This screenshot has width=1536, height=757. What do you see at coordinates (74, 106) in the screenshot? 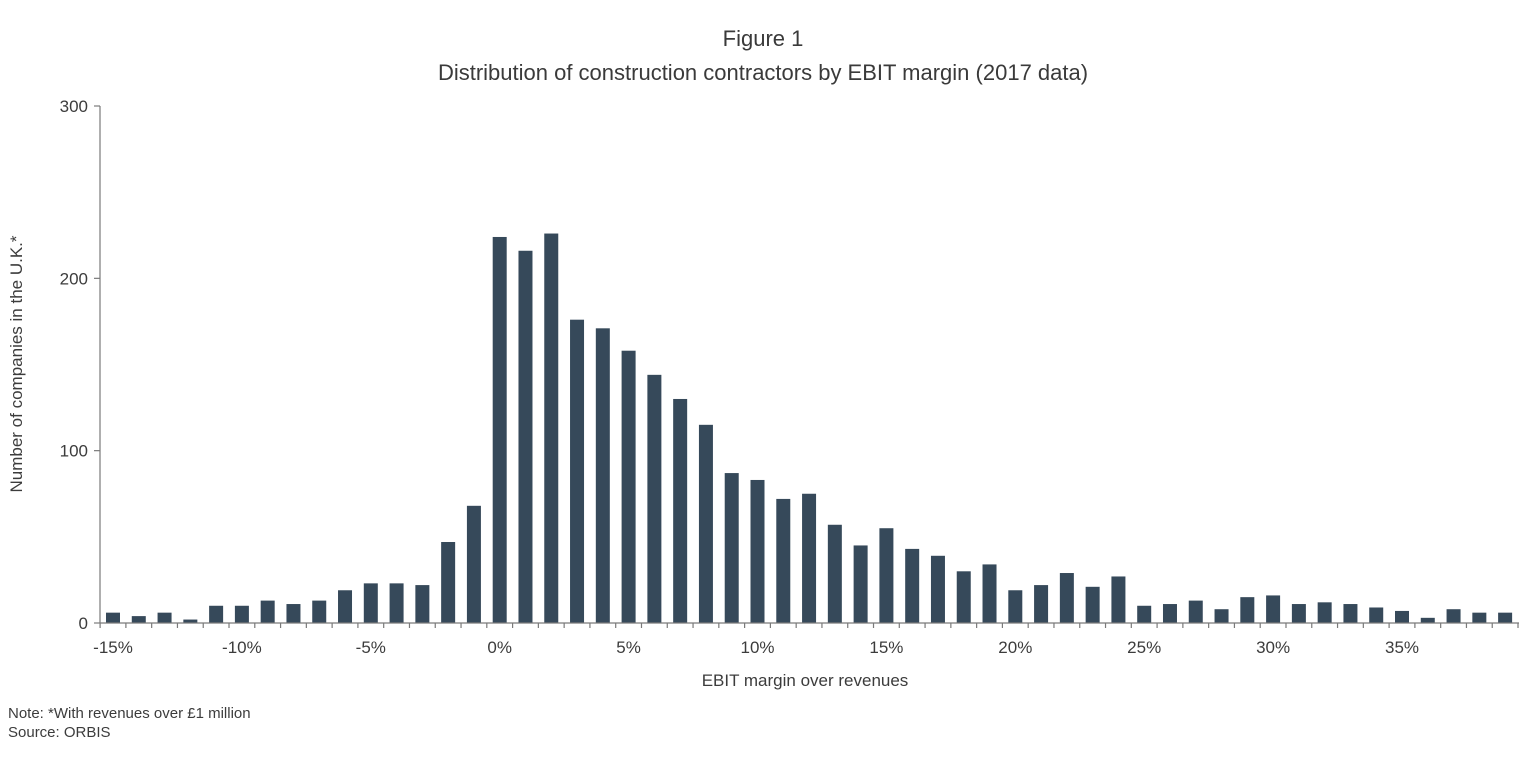
I see `y-tick-label: 300` at bounding box center [74, 106].